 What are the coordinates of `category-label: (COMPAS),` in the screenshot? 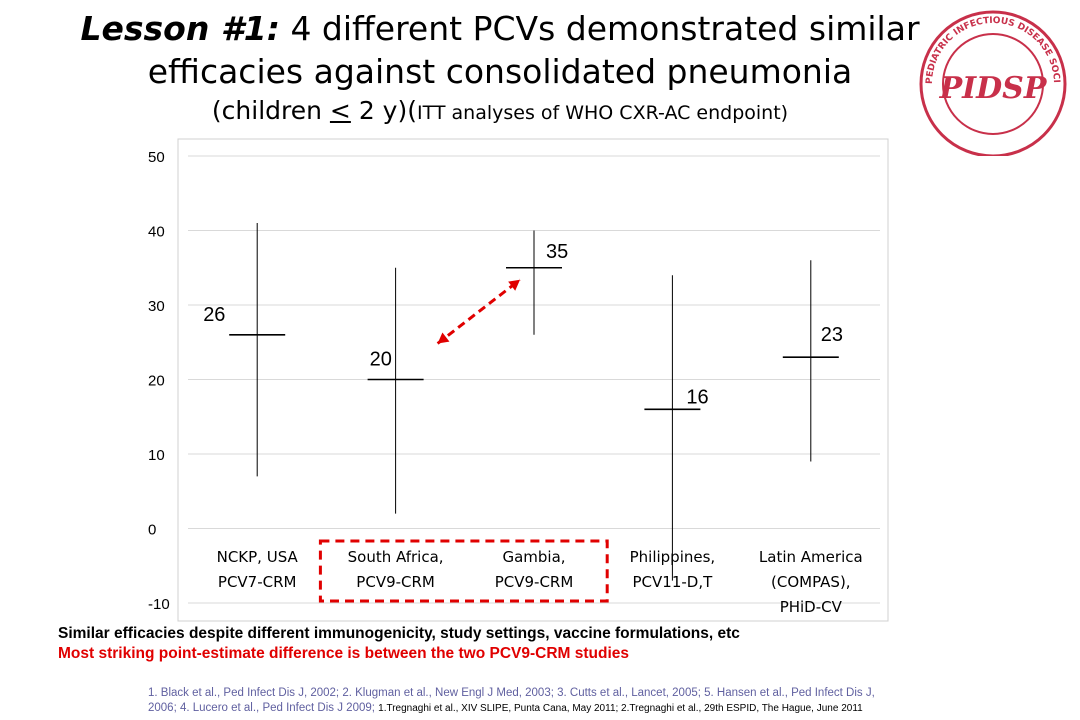 It's located at (811, 582).